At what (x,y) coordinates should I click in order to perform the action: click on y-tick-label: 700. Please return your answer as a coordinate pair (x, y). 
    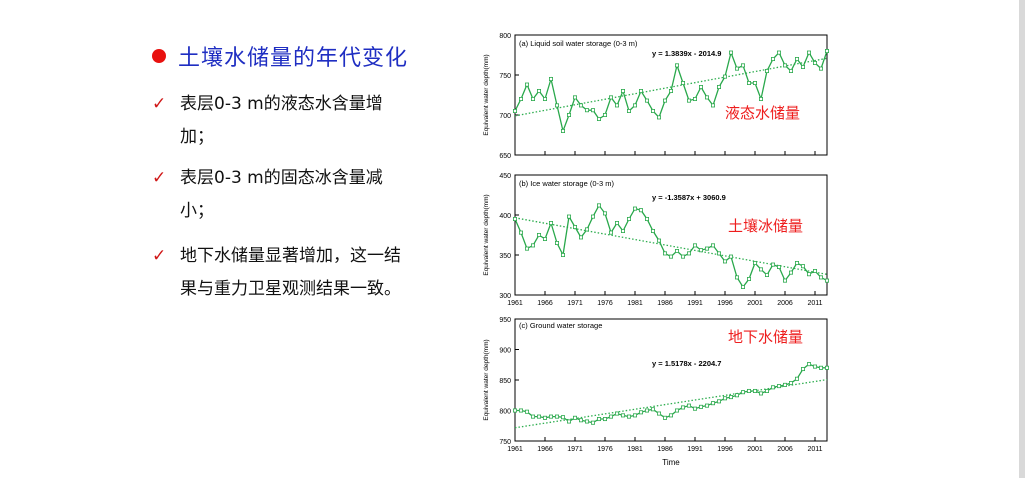
    Looking at the image, I should click on (505, 116).